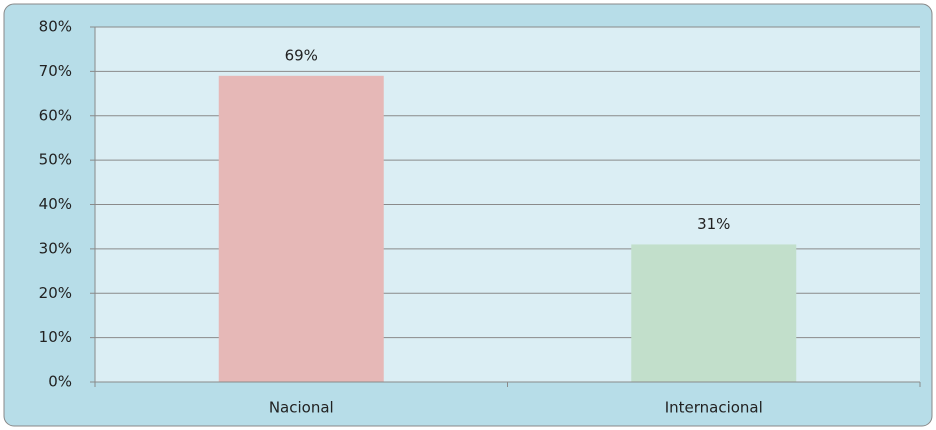 The width and height of the screenshot is (936, 430). What do you see at coordinates (55, 160) in the screenshot?
I see `y-tick-label: 50%` at bounding box center [55, 160].